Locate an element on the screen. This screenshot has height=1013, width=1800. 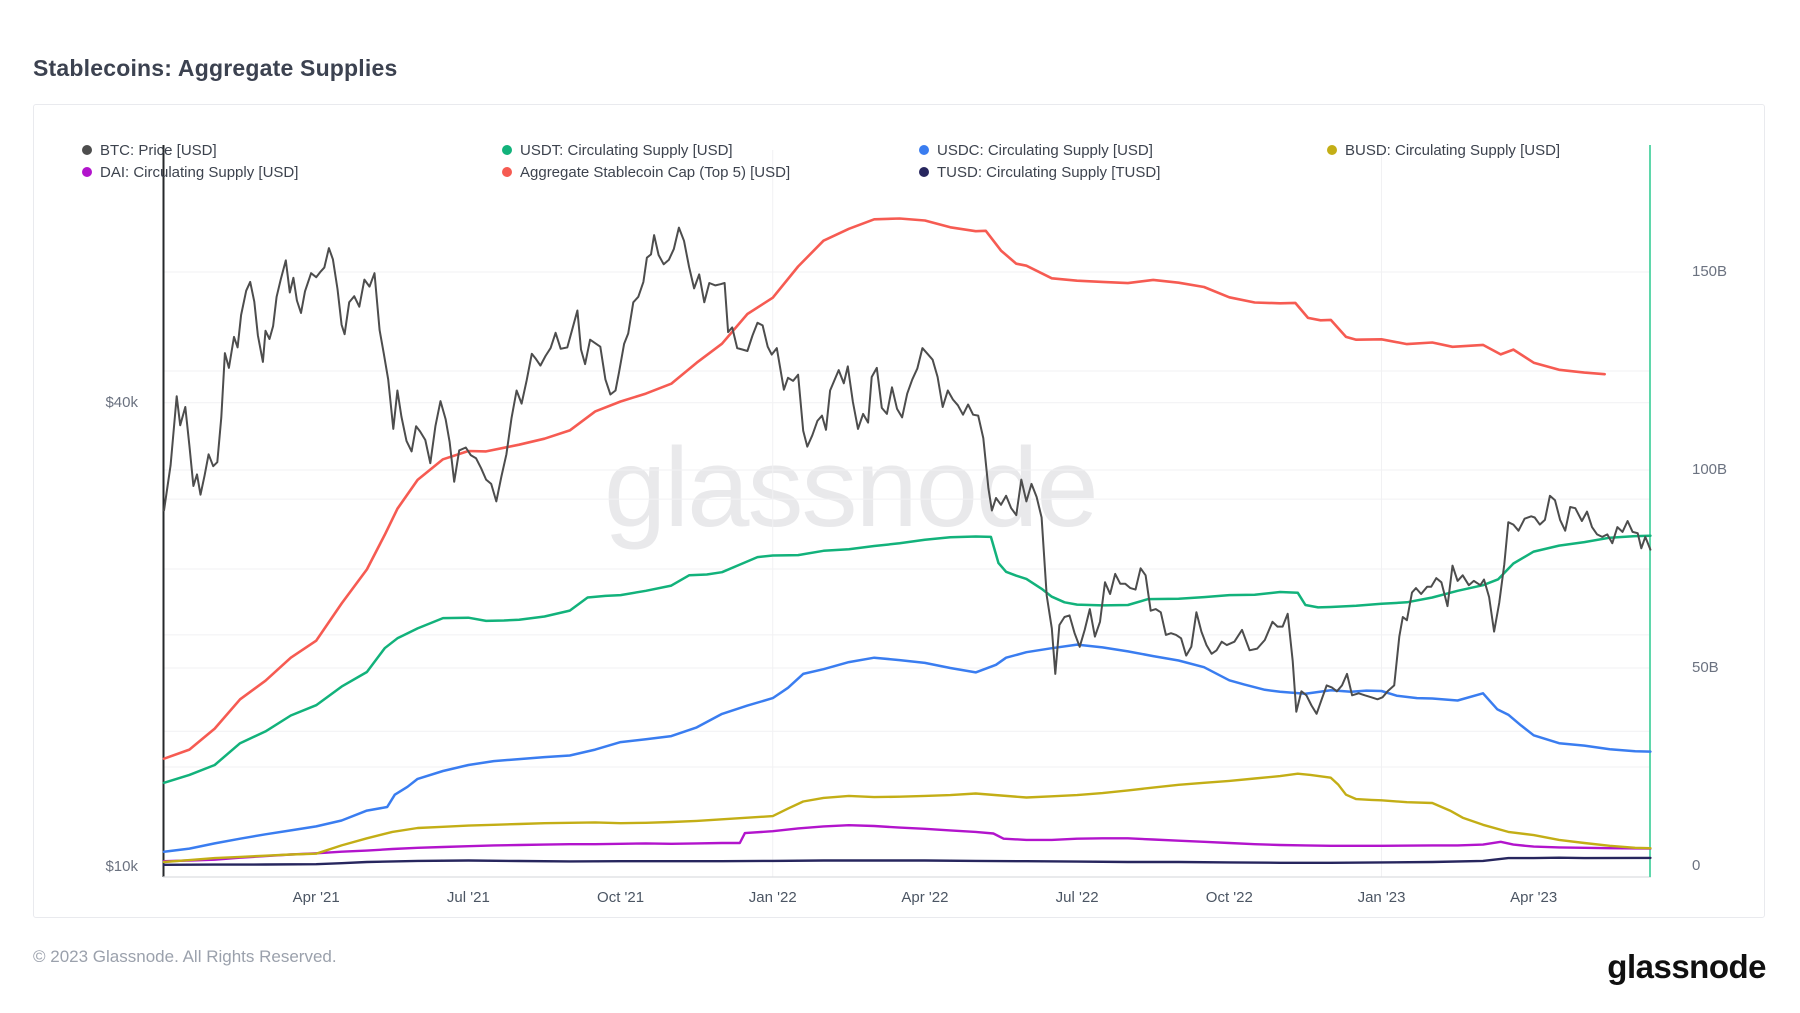
x-axis-tick-label: Apr '21 is located at coordinates (316, 897).